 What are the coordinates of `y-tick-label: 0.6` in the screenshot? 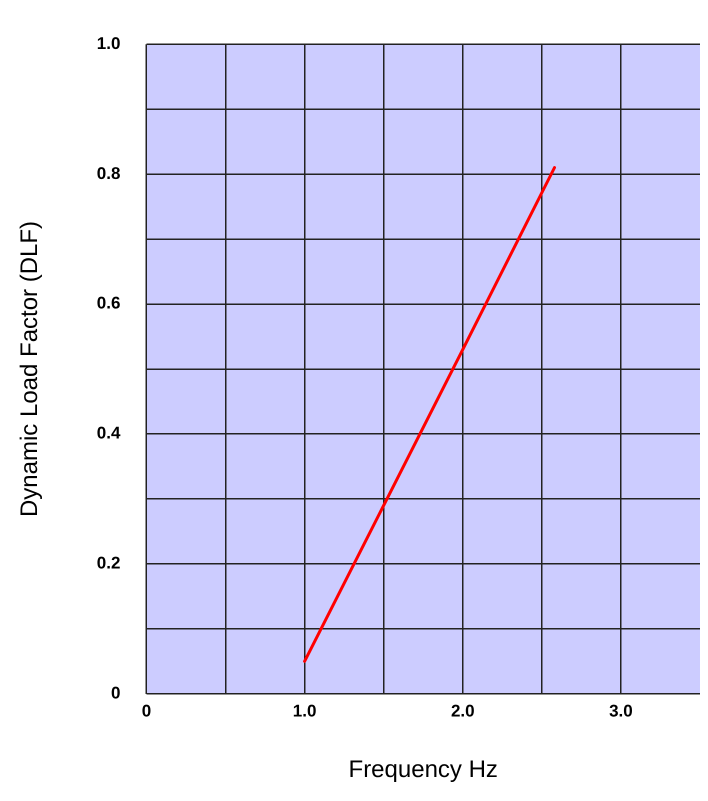 It's located at (108, 303).